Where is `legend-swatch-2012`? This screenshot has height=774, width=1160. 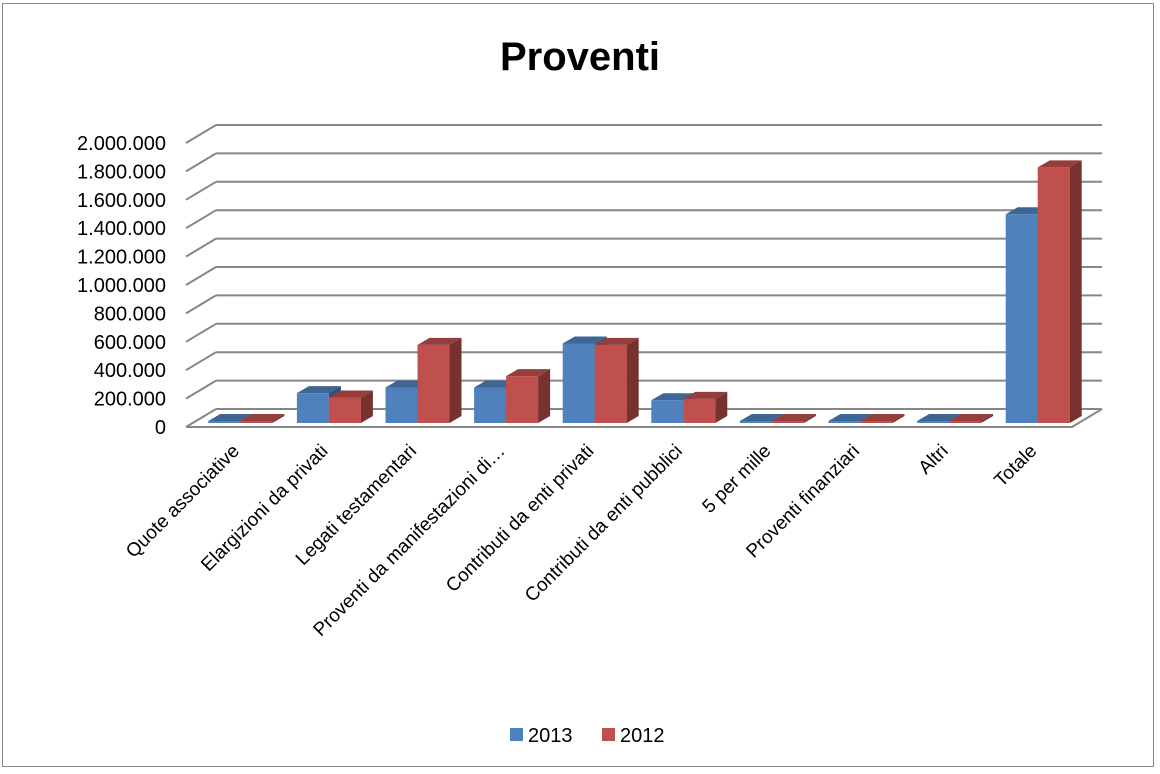
legend-swatch-2012 is located at coordinates (608, 734).